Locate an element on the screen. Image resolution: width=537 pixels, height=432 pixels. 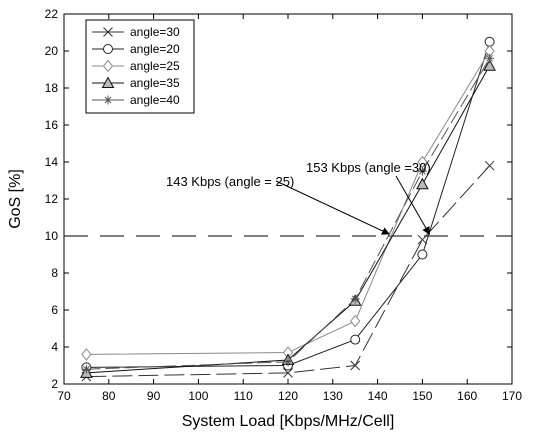
x-tick-label: 130 is located at coordinates (333, 396).